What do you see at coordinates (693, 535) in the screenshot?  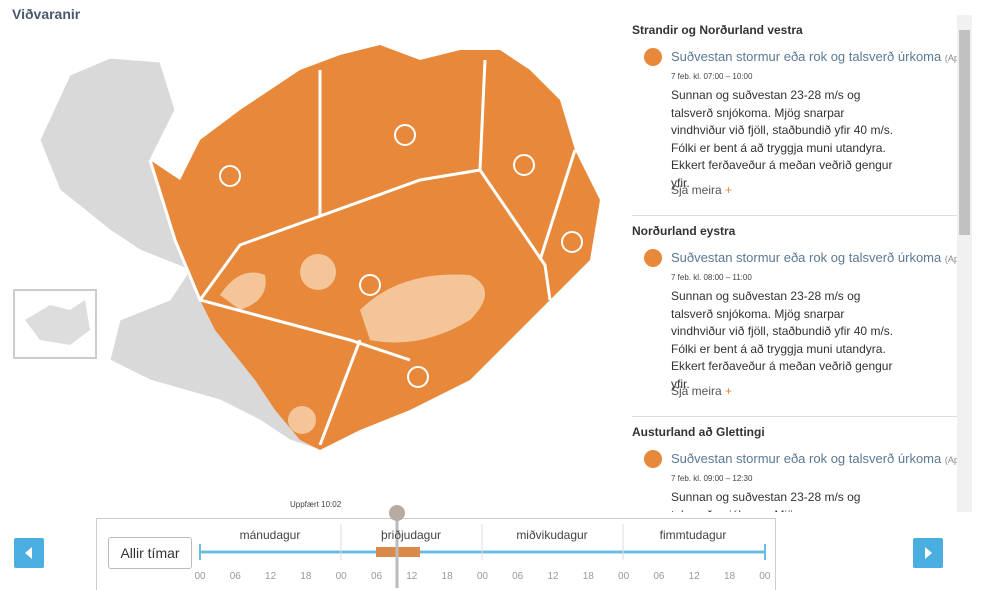 I see `day-label: fimmtudagur` at bounding box center [693, 535].